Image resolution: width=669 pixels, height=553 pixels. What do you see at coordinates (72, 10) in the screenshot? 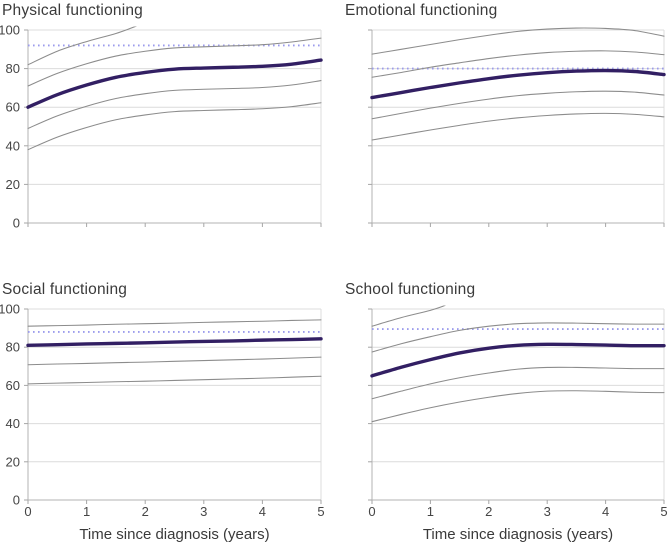
I see `chart-title-physical: Physical functioning` at bounding box center [72, 10].